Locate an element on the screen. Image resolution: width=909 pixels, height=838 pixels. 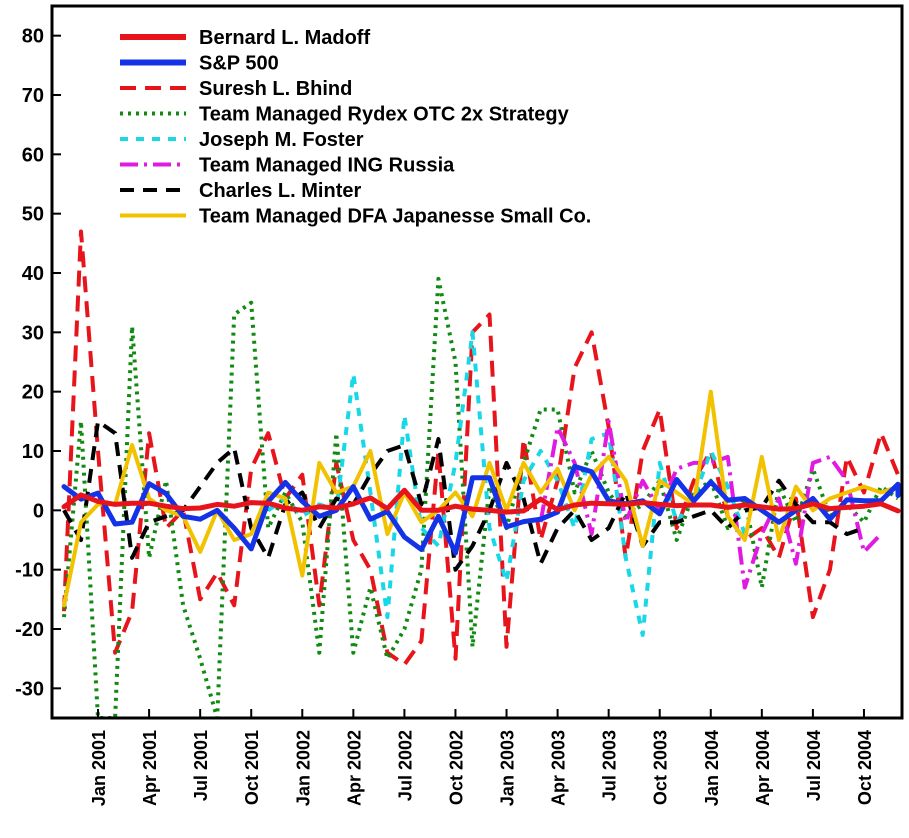
x-tick-label: Apr 2002 is located at coordinates (354, 768).